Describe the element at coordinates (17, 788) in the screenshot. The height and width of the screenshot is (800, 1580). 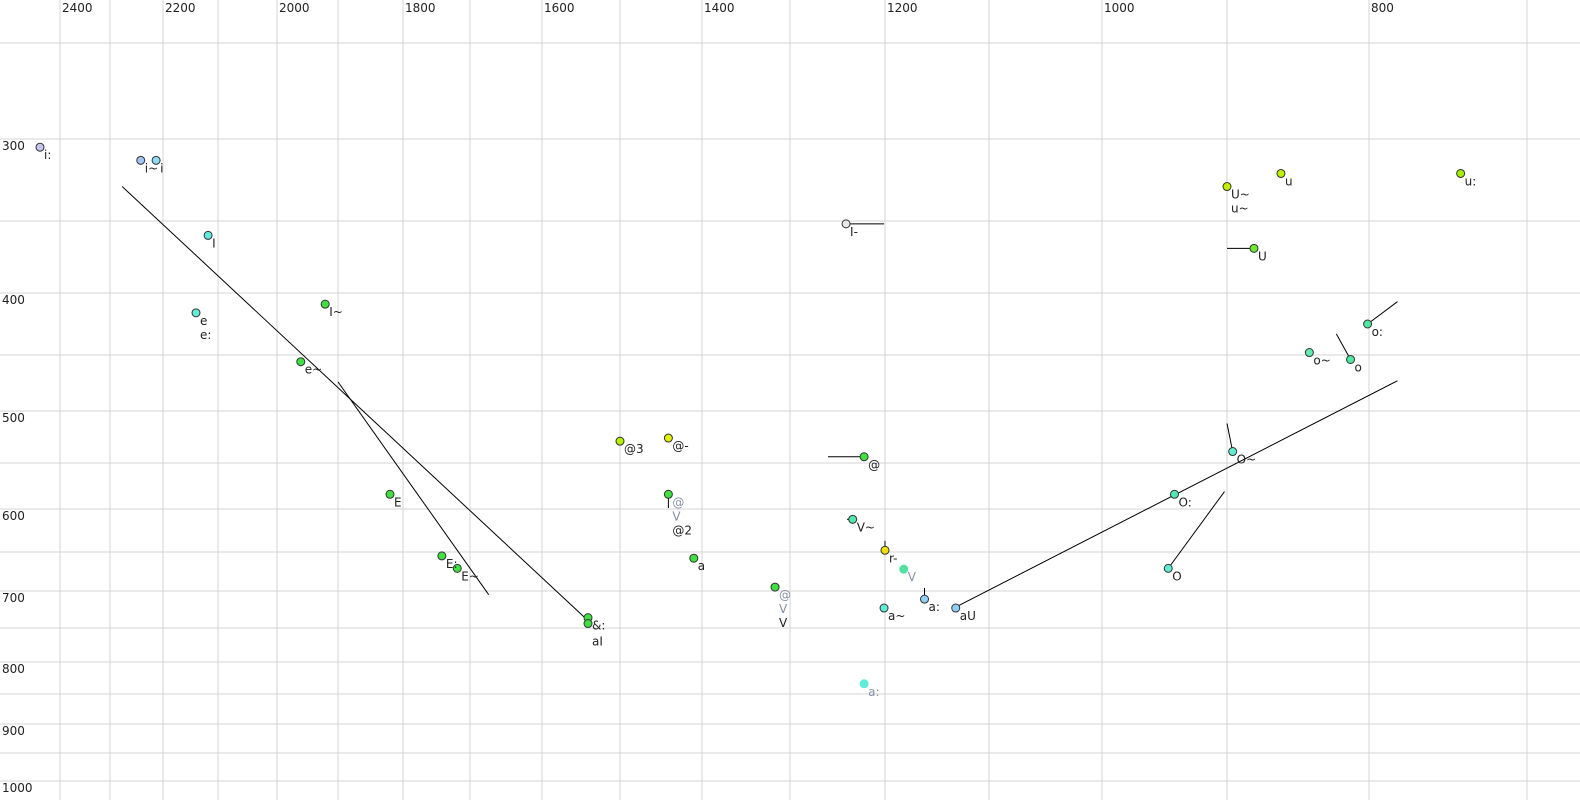
I see `y-tick-label: 1000` at that location.